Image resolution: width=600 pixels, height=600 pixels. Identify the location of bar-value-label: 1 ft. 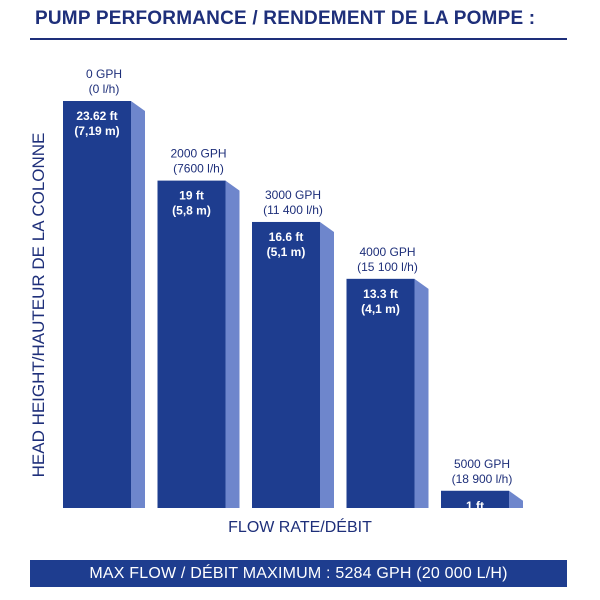
(475, 506).